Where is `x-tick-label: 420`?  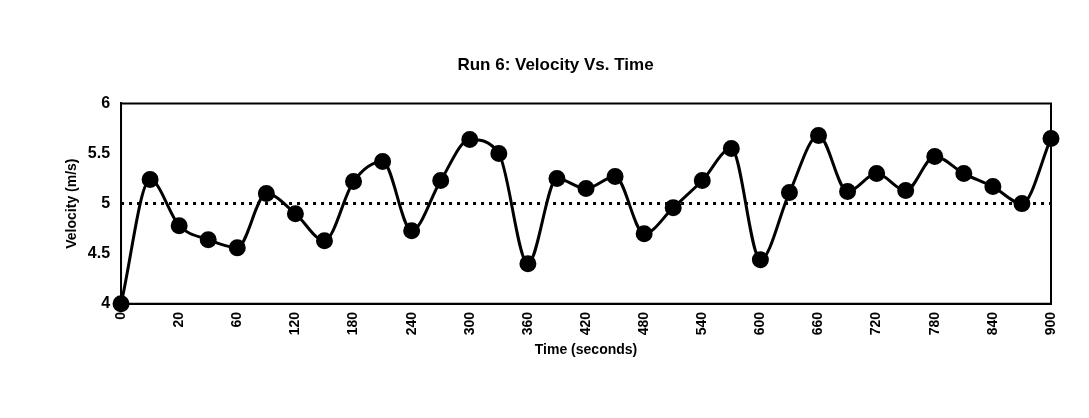 x-tick-label: 420 is located at coordinates (584, 323).